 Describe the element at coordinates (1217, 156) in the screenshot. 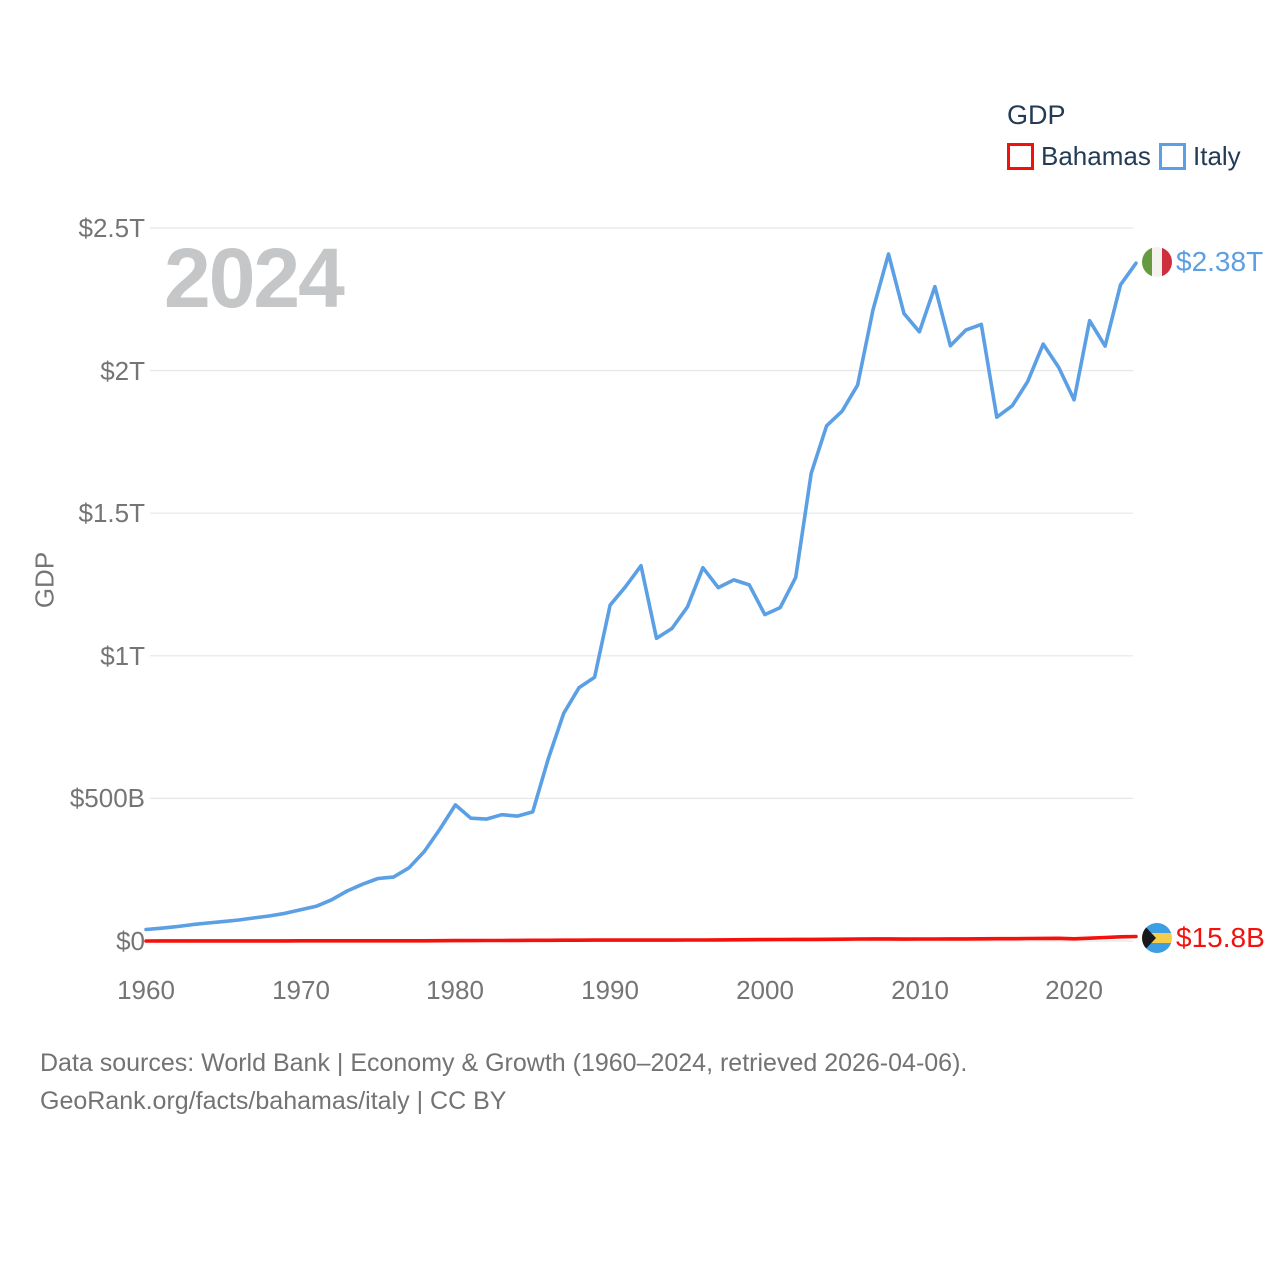

I see `legend-label-italy: Italy` at that location.